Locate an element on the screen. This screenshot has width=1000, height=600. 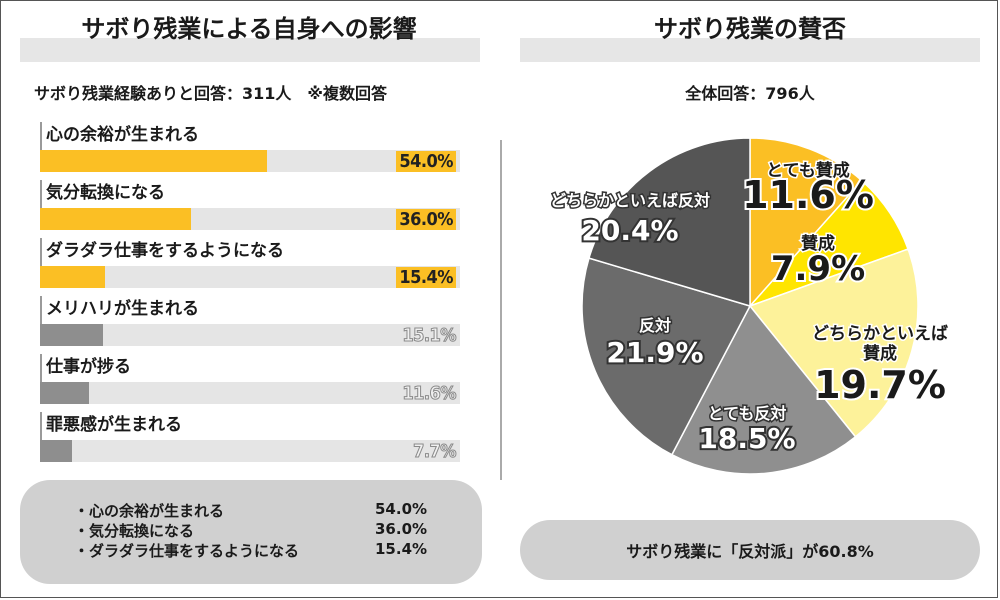
pie-slice-label: とても賛成 is located at coordinates (808, 170).